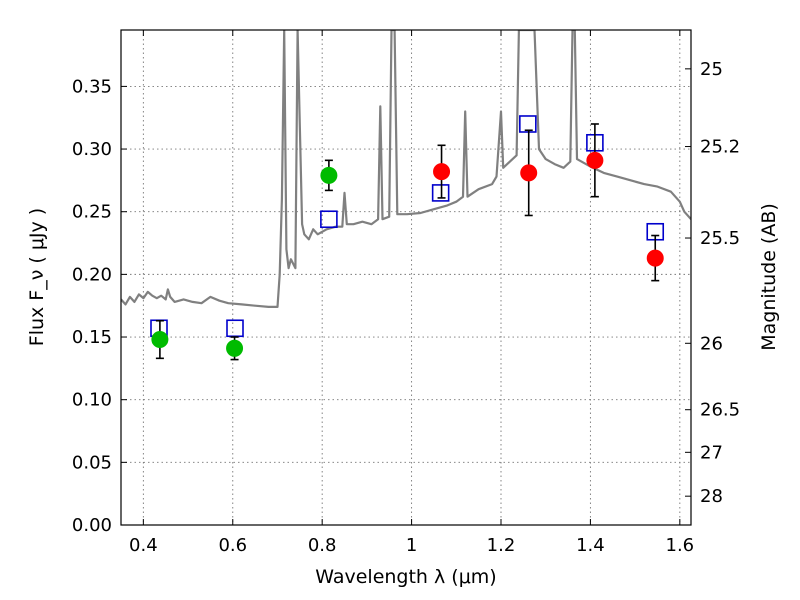 The image size is (800, 600). Describe the element at coordinates (92, 86) in the screenshot. I see `y-tick-label: 0.35` at that location.